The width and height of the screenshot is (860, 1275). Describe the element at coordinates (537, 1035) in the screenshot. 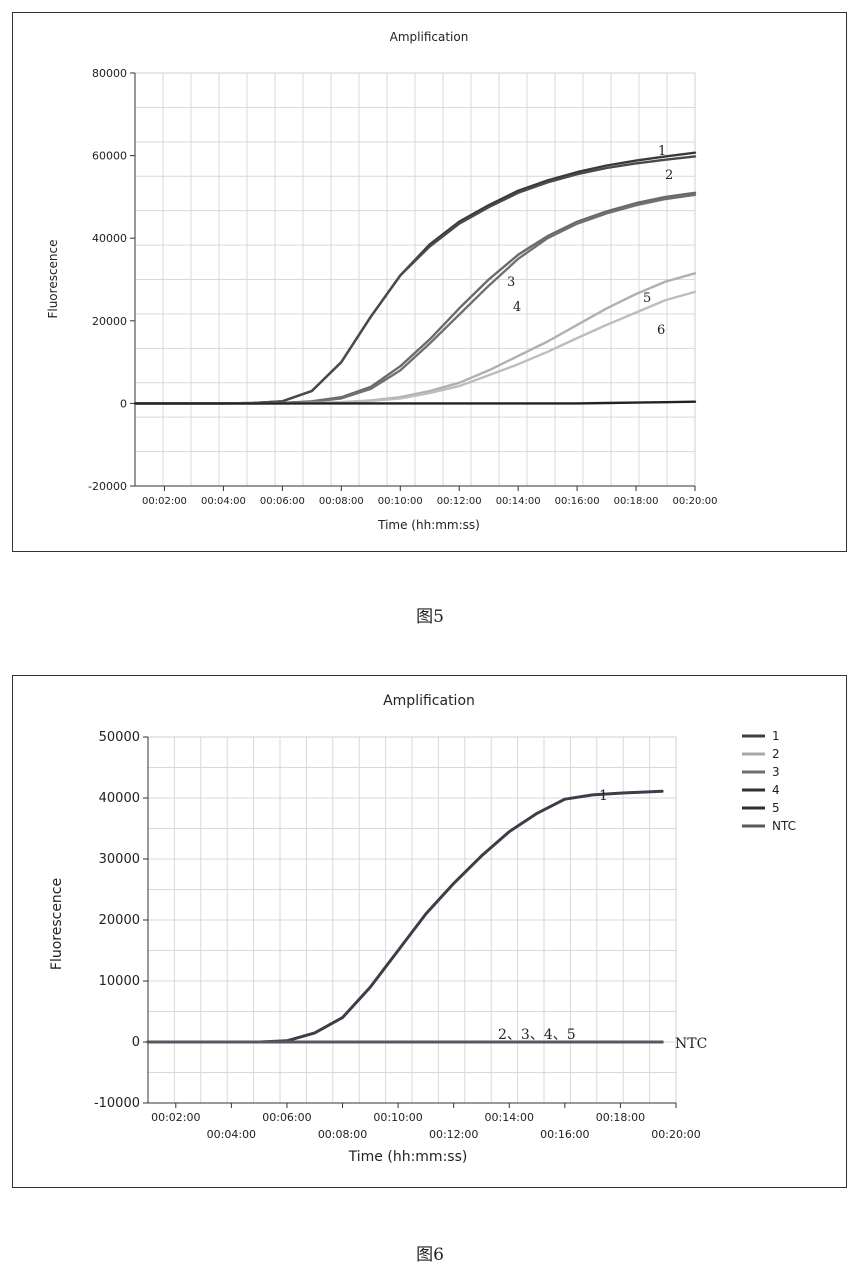

I see `curve-annotation-2-5: 2、3、4、5` at that location.